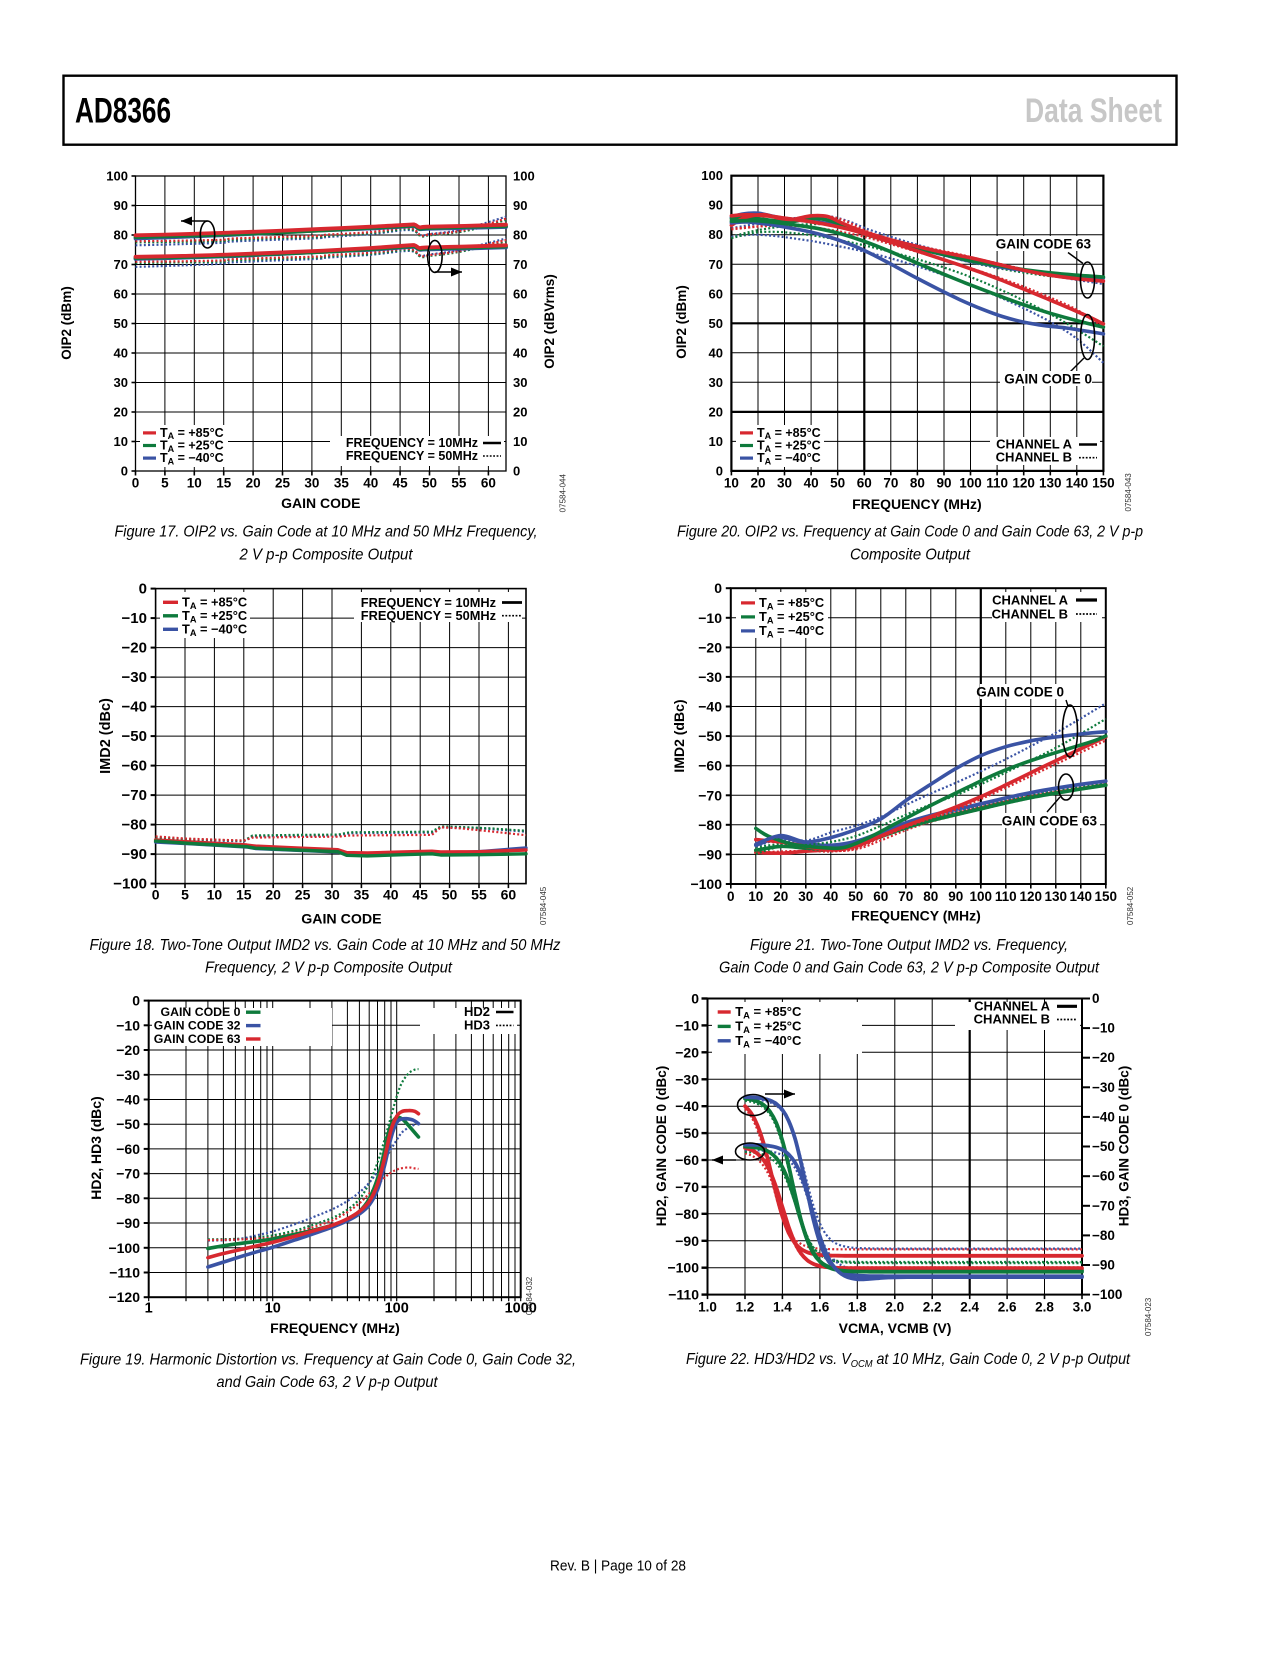 The width and height of the screenshot is (1275, 1655). I want to click on svg-text: HD3, GAIN CODE 0 (dBc), so click(1124, 1146).